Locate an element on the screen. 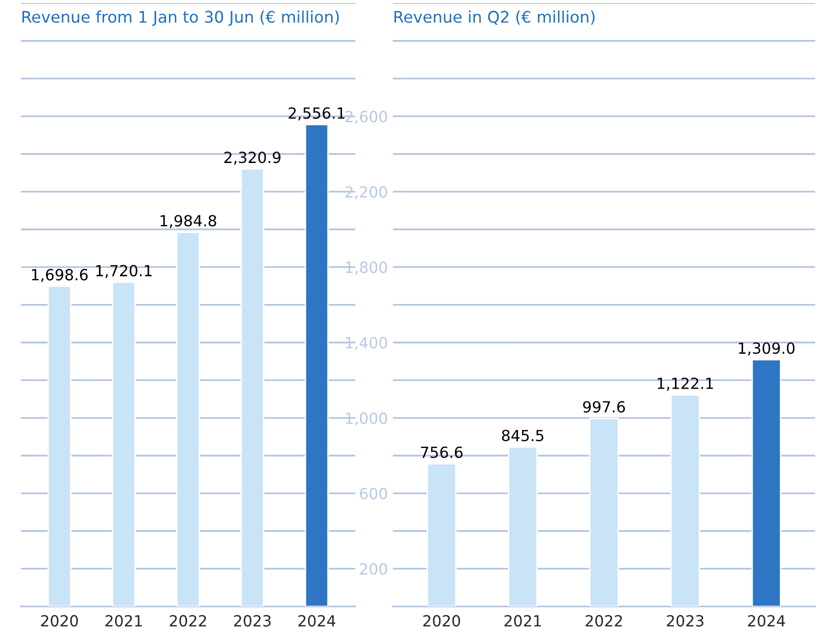 The image size is (836, 635). chart-title: Revenue in Q2 (€ million) is located at coordinates (494, 17).